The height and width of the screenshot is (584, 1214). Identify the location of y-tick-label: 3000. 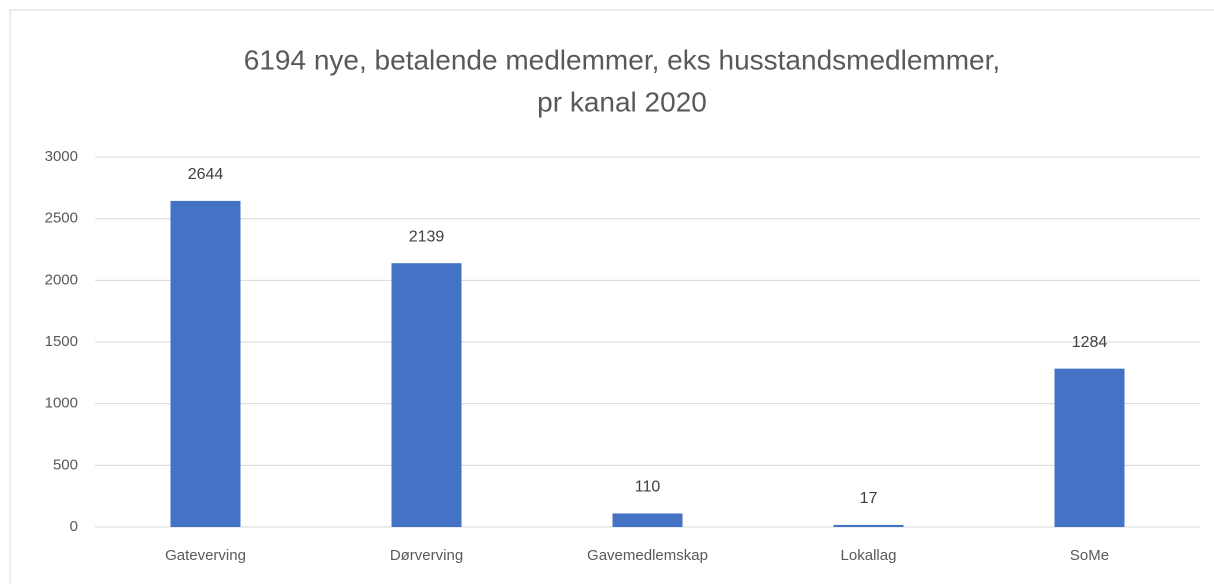
(61, 156).